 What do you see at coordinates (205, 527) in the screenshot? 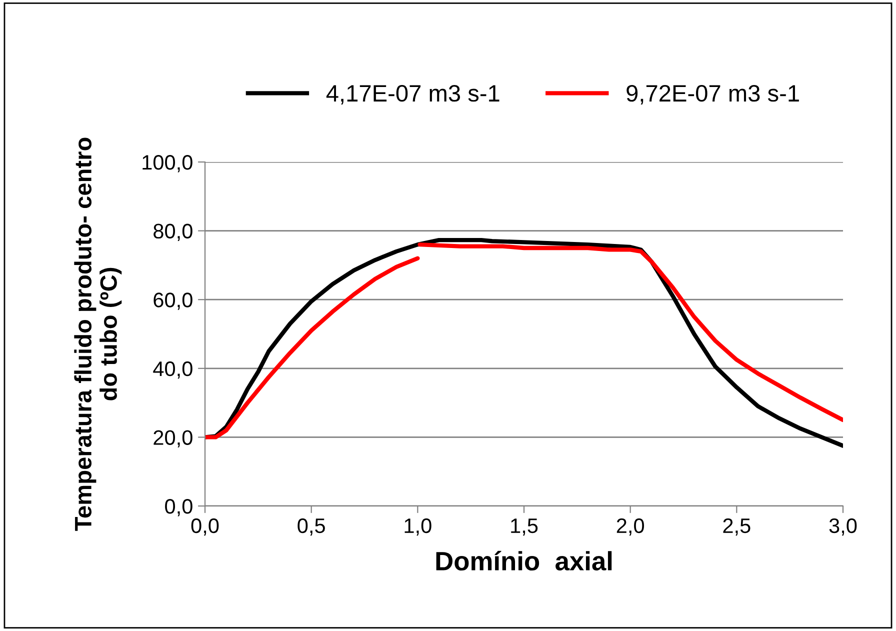
I see `x-tick-label: 0,0` at bounding box center [205, 527].